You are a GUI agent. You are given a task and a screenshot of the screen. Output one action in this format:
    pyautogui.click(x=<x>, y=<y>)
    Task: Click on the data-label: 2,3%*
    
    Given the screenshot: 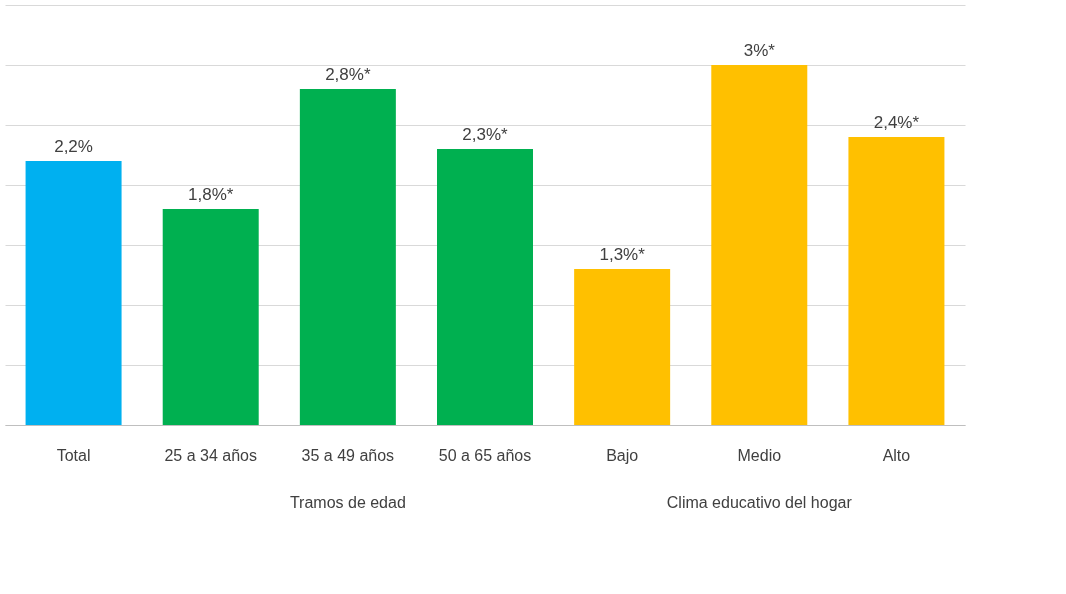 What is the action you would take?
    pyautogui.click(x=485, y=134)
    